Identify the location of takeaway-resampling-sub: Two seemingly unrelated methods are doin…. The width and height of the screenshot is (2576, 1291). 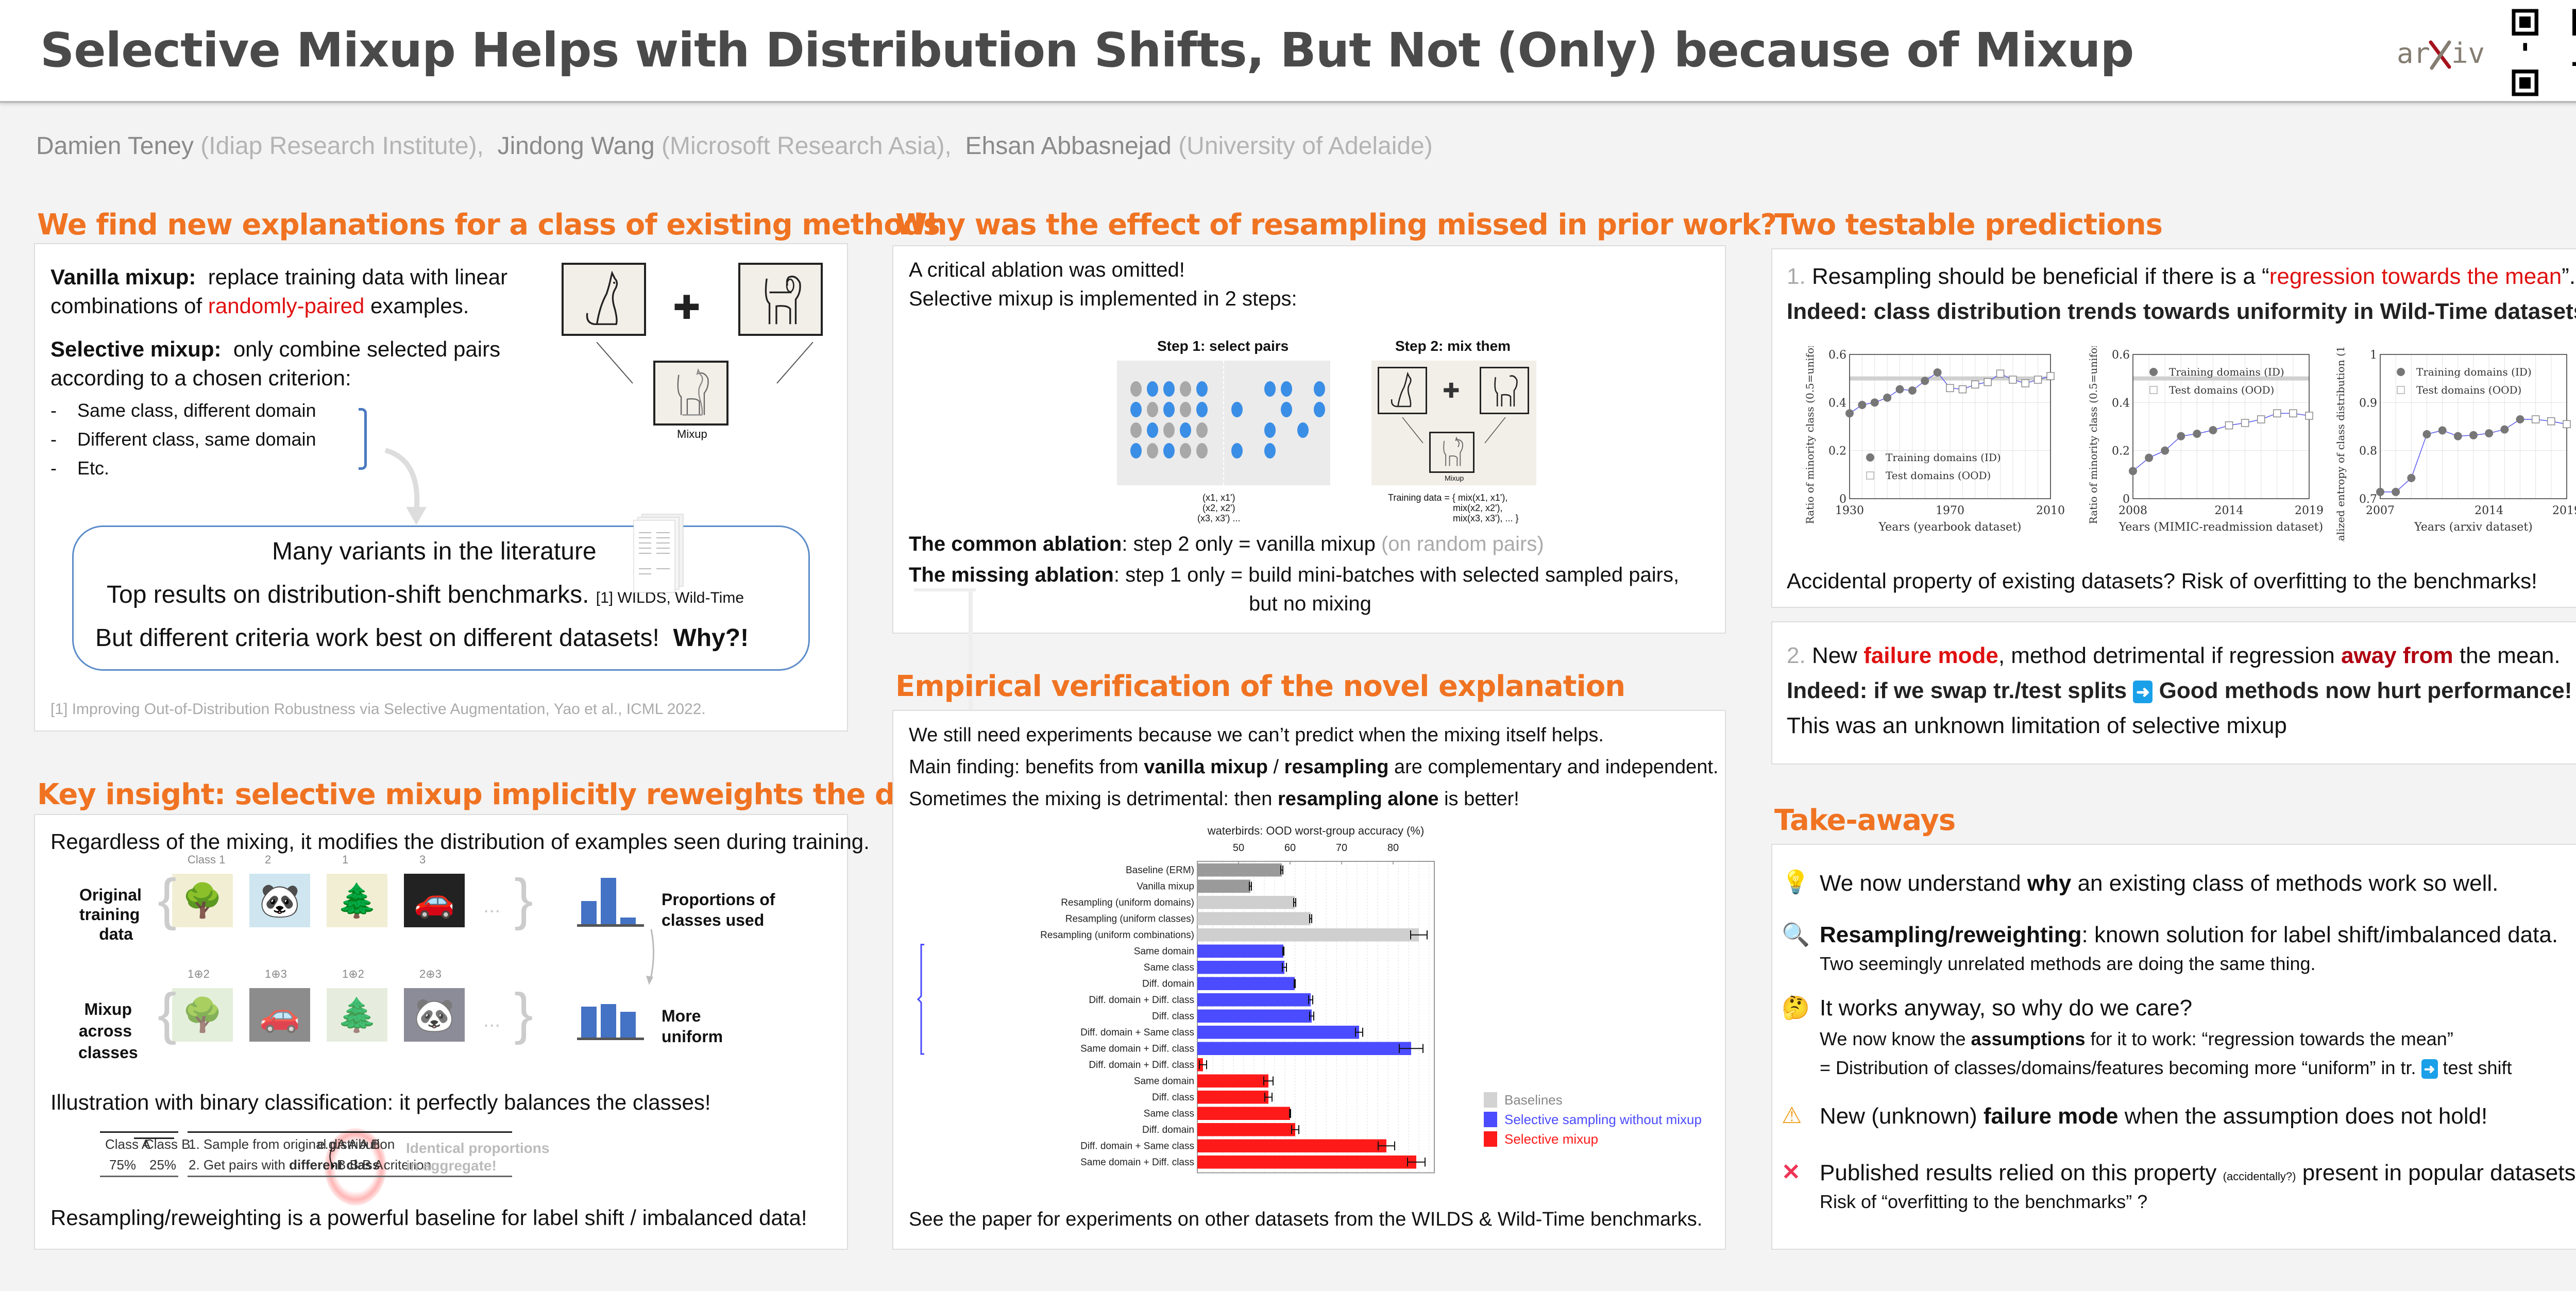
(2068, 964).